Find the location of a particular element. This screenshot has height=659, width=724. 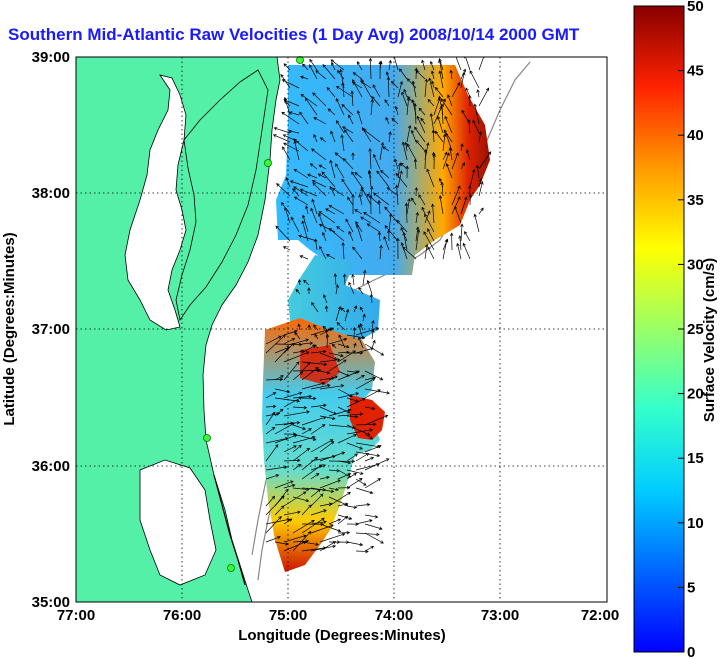

colorbar-label: Surface Velocity (cm/s) is located at coordinates (709, 340).